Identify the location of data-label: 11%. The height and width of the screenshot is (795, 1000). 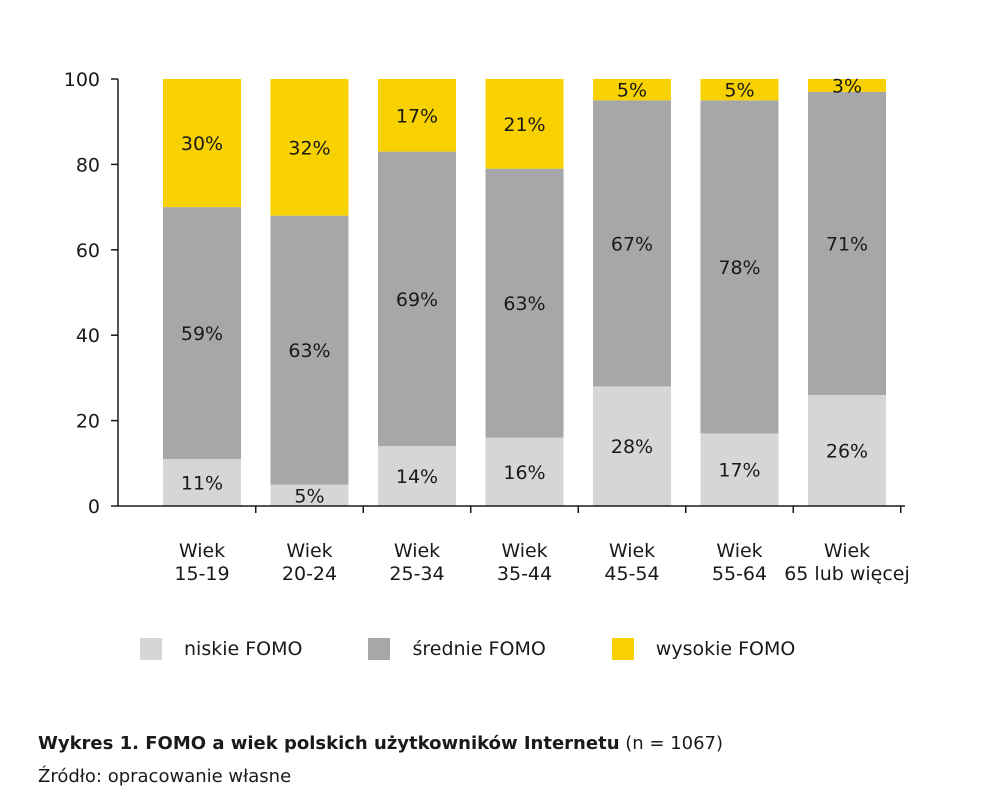
(202, 484).